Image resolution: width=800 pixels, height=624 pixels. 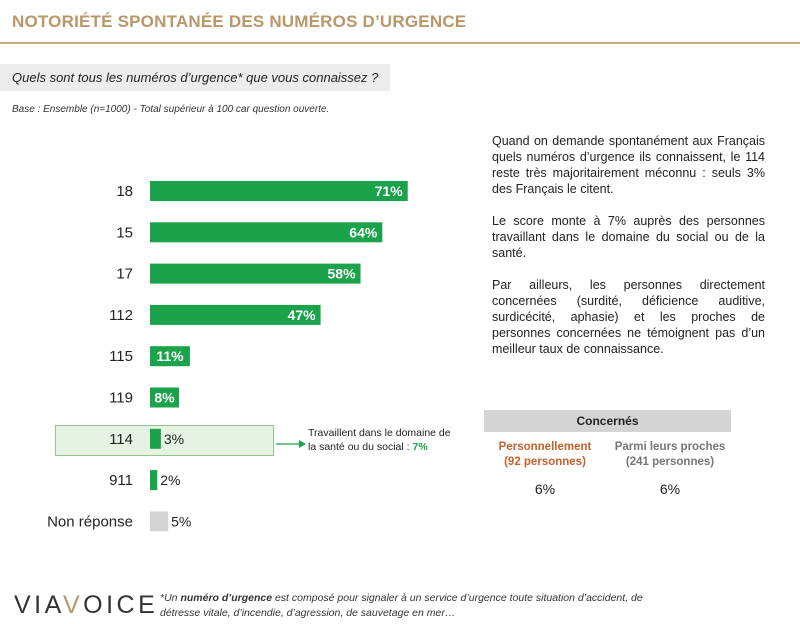 What do you see at coordinates (121, 439) in the screenshot?
I see `category-label: 114` at bounding box center [121, 439].